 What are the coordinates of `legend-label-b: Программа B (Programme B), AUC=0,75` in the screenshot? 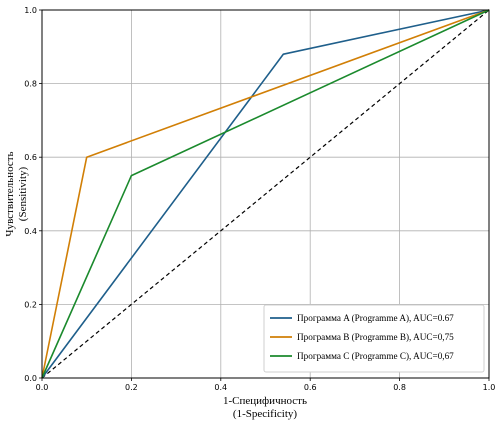 It's located at (375, 337).